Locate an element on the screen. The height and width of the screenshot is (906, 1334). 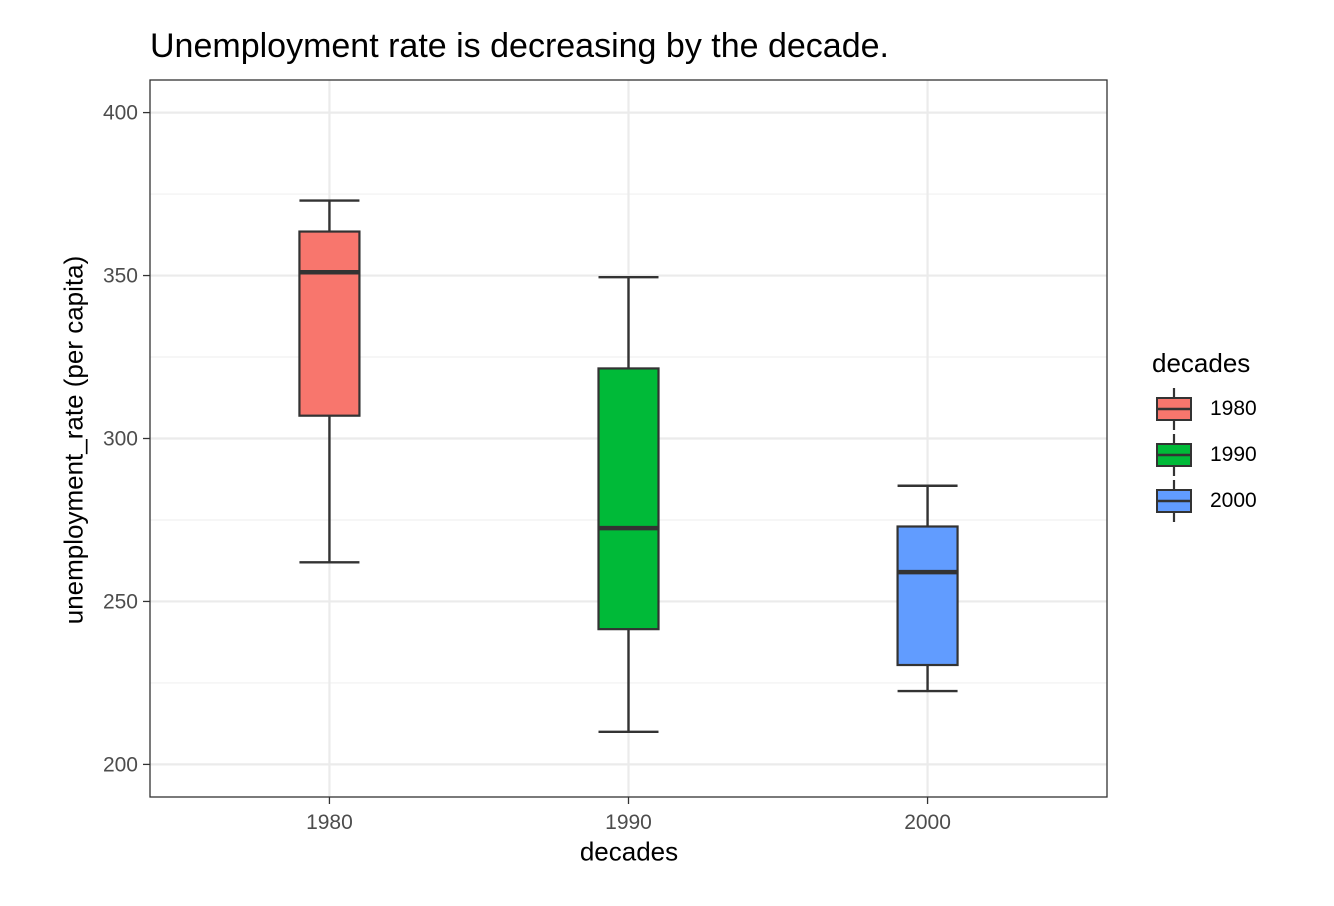
boxplot-1980 is located at coordinates (329, 381).